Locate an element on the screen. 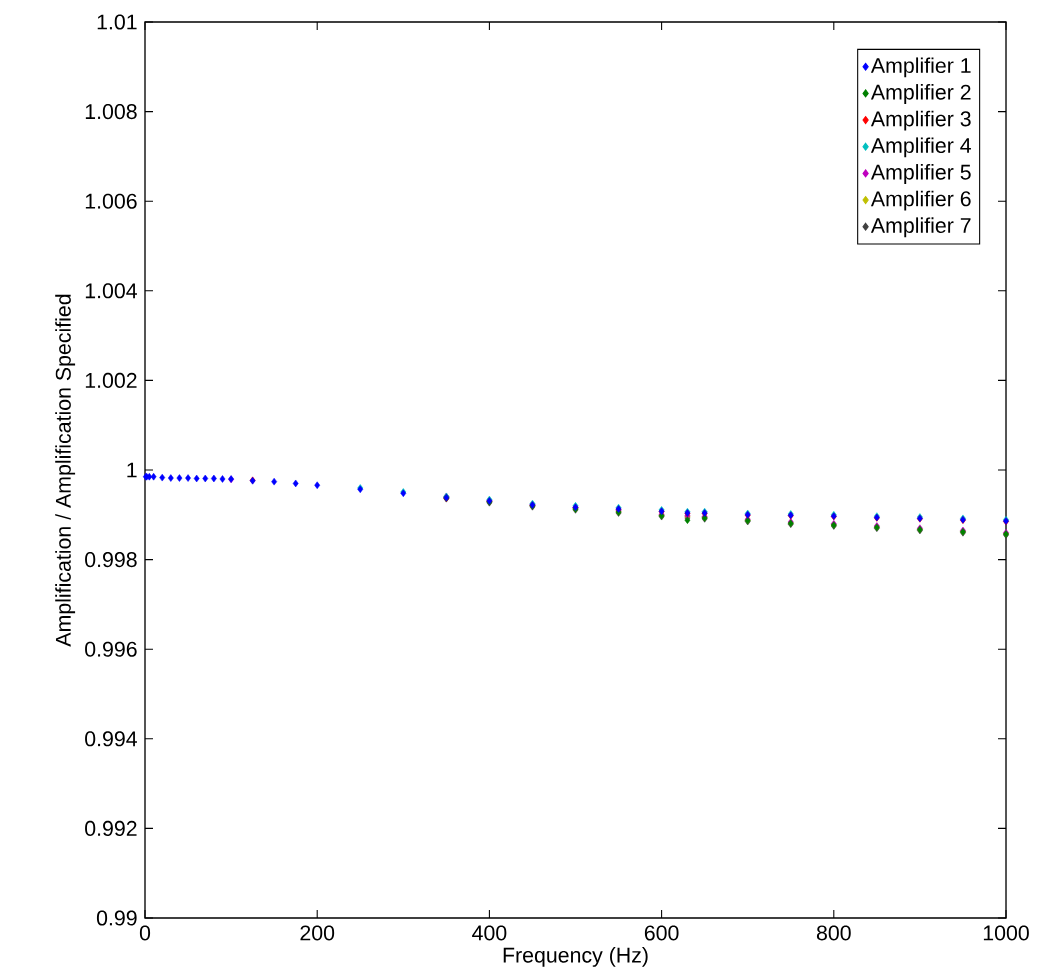 The width and height of the screenshot is (1047, 972). y-tick-label: 0.99 is located at coordinates (116, 918).